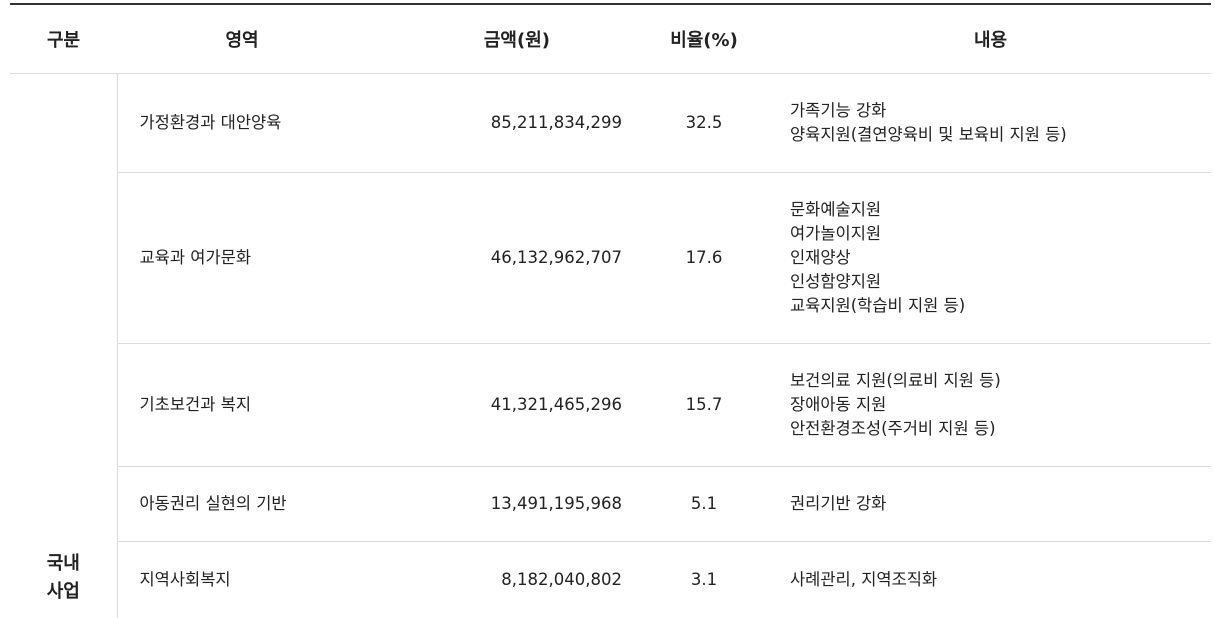 This screenshot has width=1215, height=618. I want to click on table-row: 아동권리 실현의 기반 13,491,195,968 5.1 권리기반 강화, so click(610, 504).